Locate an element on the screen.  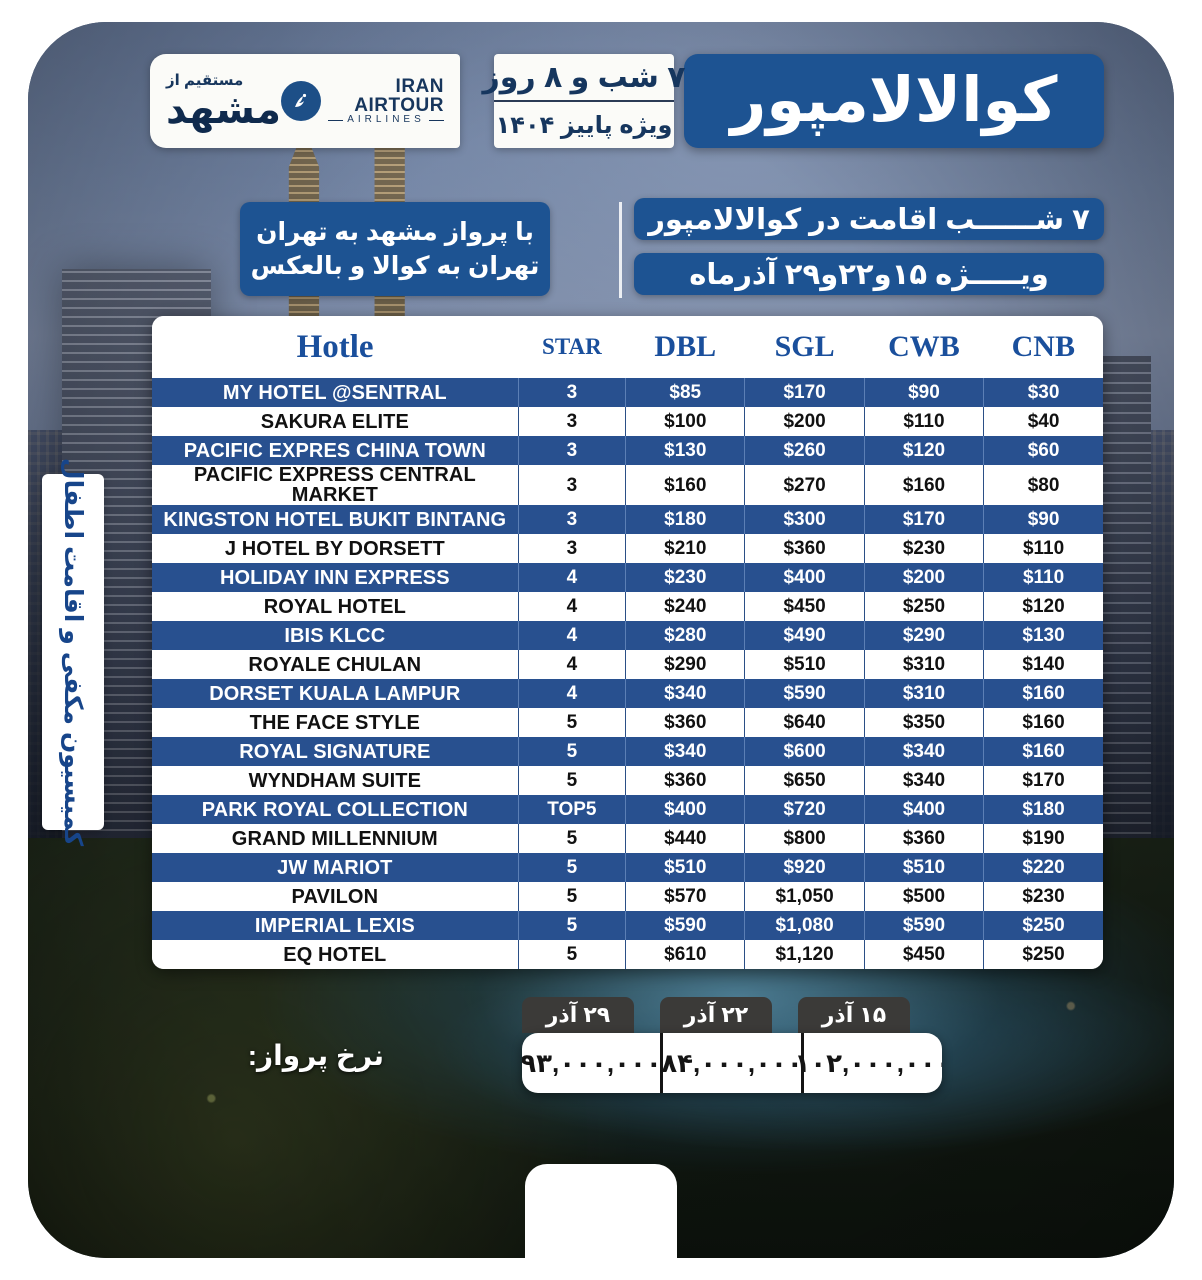
cell-dbl: $280 is located at coordinates (685, 635).